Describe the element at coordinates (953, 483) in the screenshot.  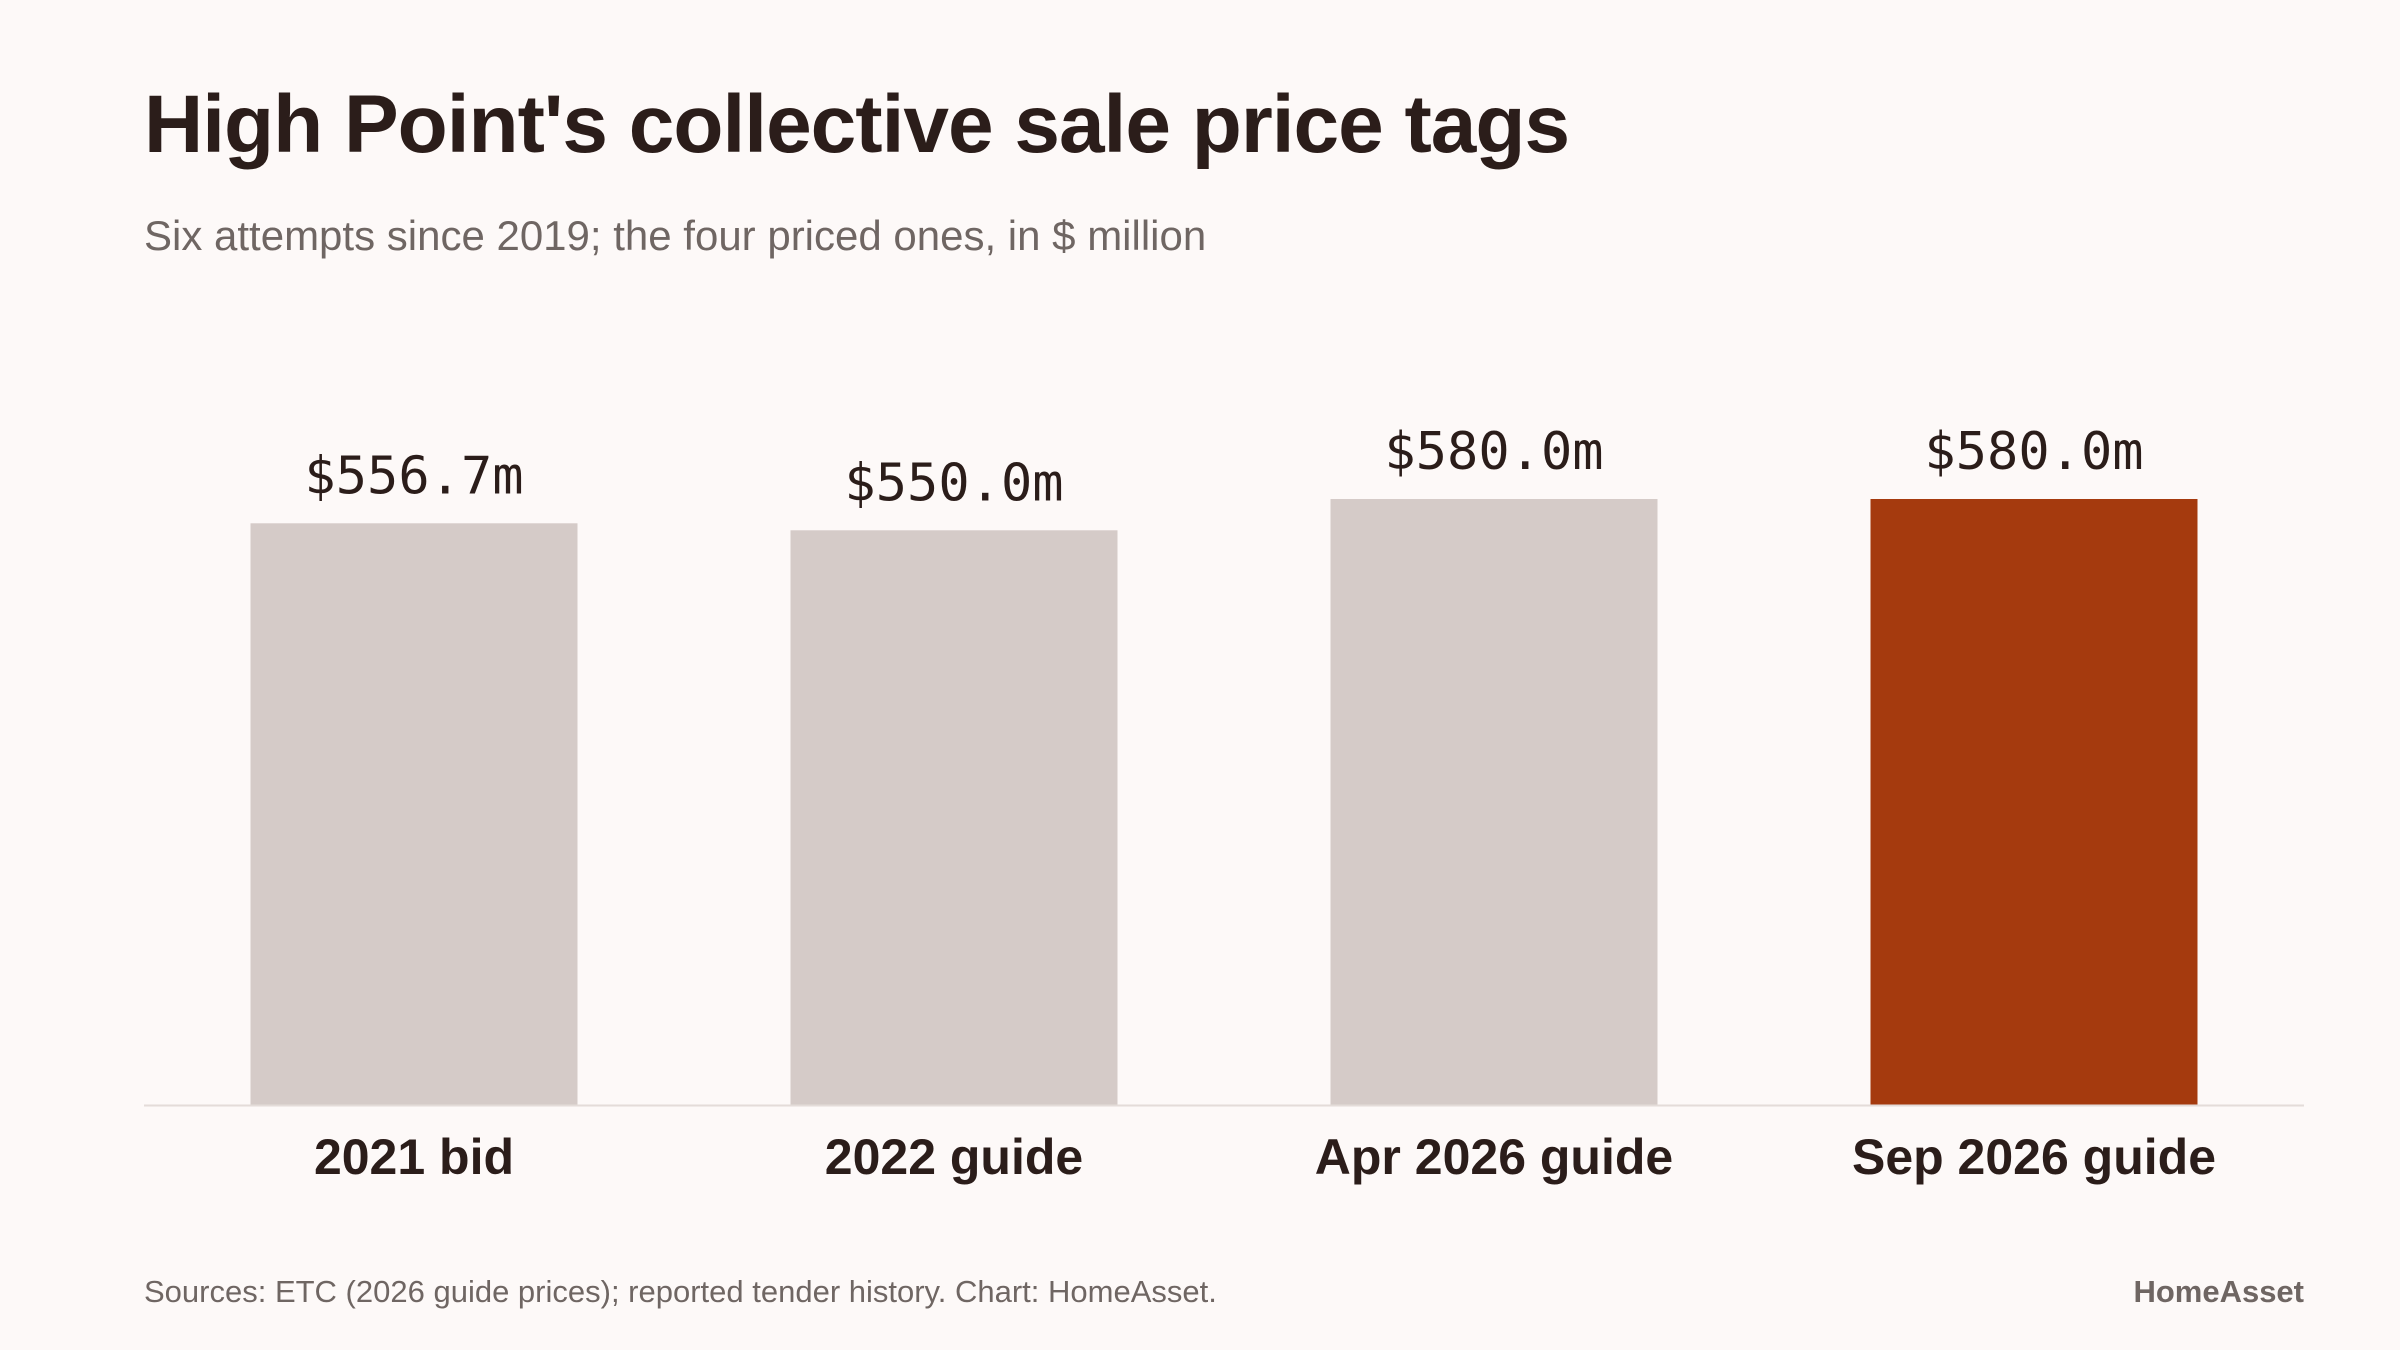
I see `value-label-2: $550.0m` at that location.